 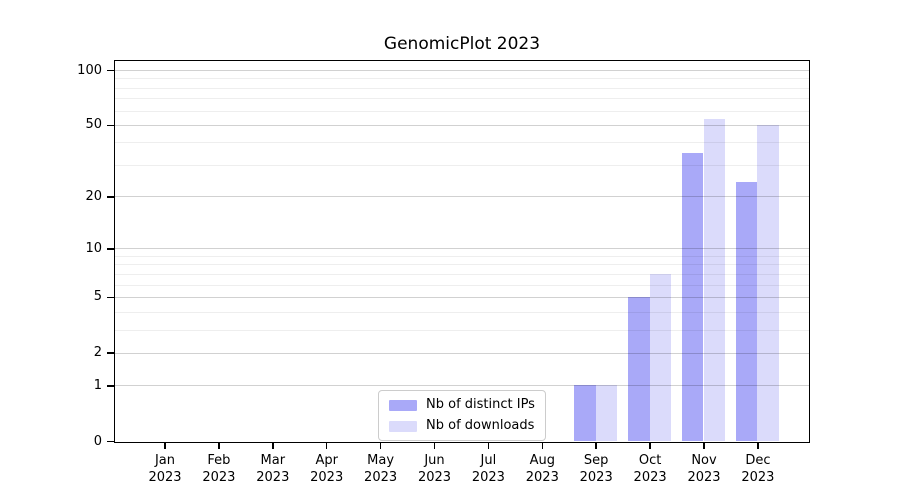 What do you see at coordinates (219, 460) in the screenshot?
I see `x-tick-month: Feb` at bounding box center [219, 460].